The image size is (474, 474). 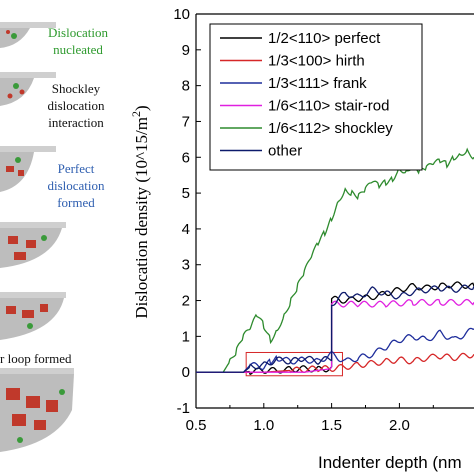 I want to click on y-axis-label: Dislocation density (10^15/m2), so click(x=140, y=211).